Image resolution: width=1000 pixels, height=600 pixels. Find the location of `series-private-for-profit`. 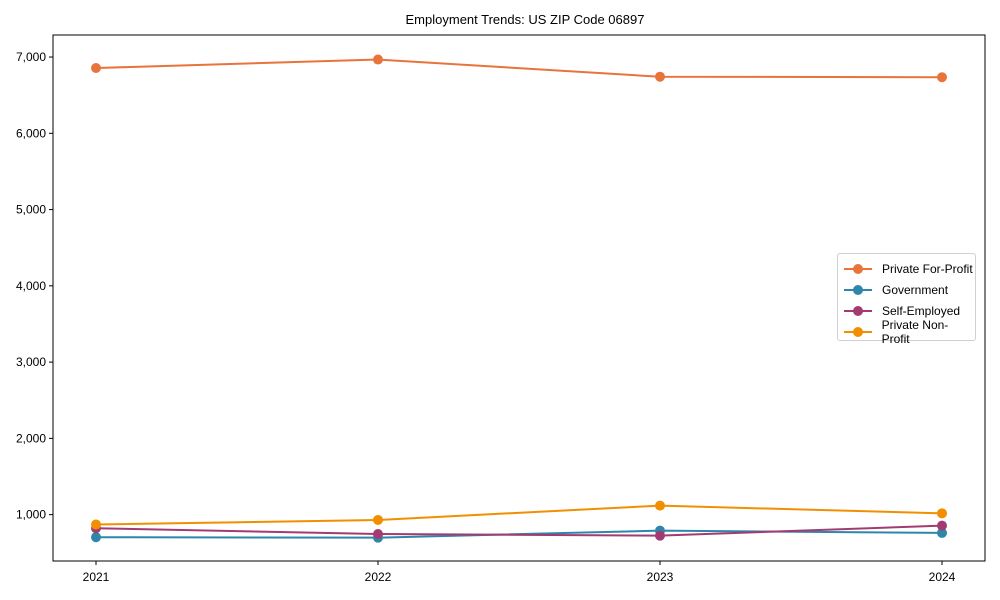

series-private-for-profit is located at coordinates (519, 68).